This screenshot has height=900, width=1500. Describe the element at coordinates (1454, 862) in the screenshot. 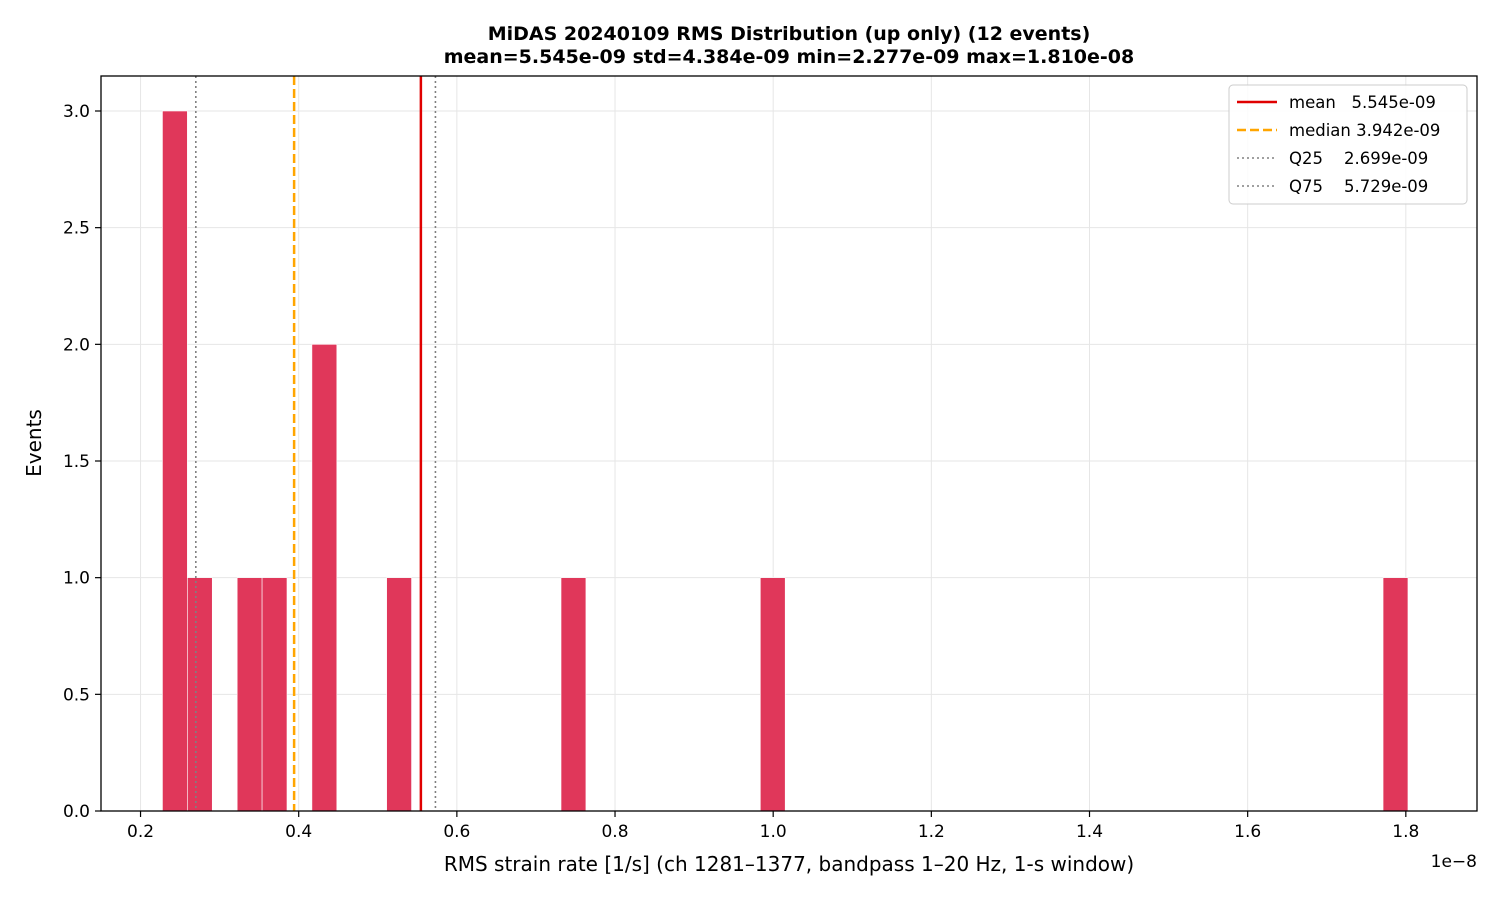

I see `x-axis-offset-label: 1e−8` at that location.